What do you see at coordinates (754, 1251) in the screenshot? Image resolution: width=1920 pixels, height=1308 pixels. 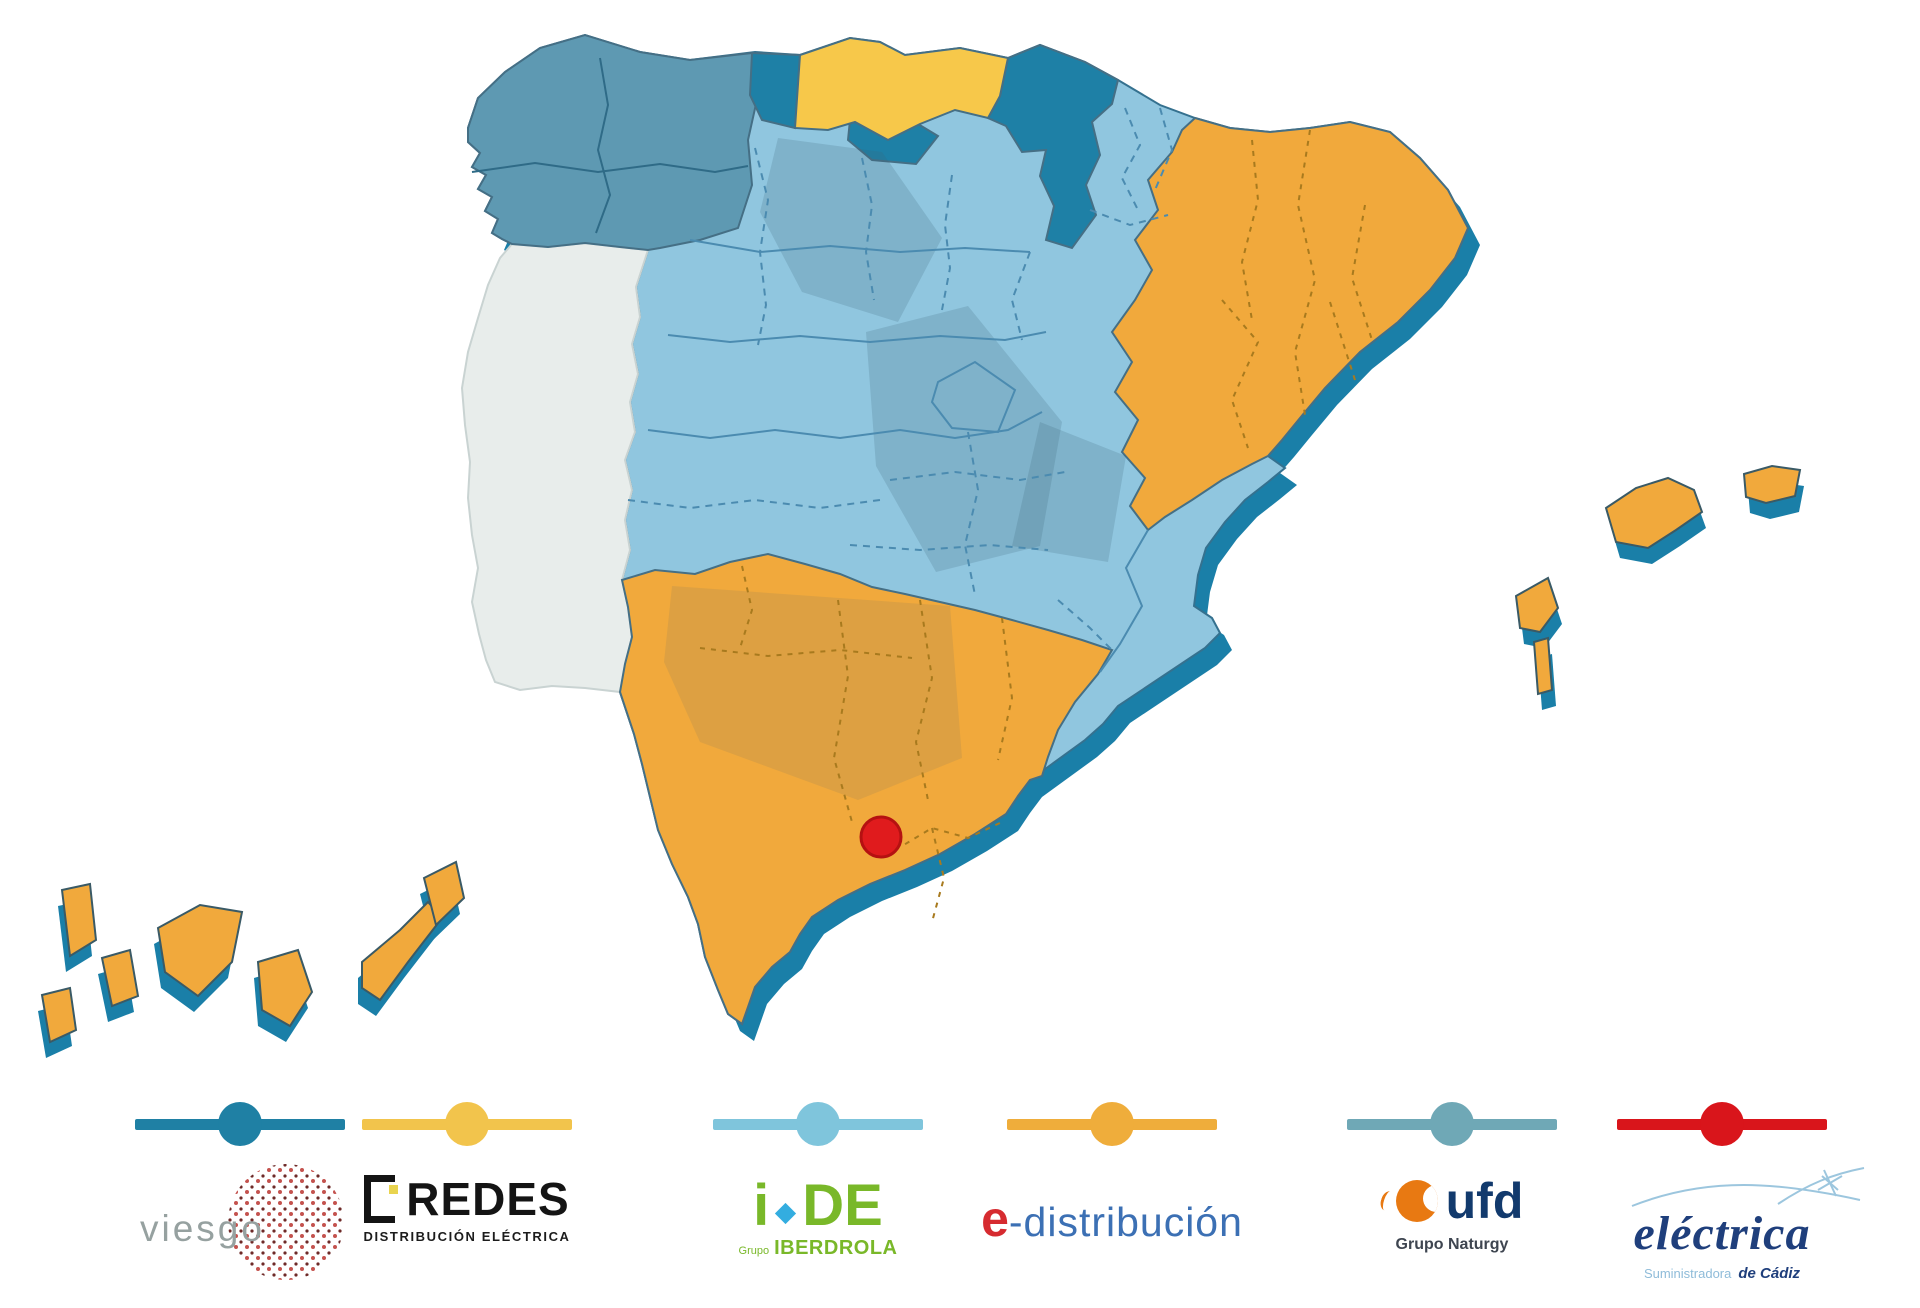 I see `i-de-grupo-label: Grupo` at bounding box center [754, 1251].